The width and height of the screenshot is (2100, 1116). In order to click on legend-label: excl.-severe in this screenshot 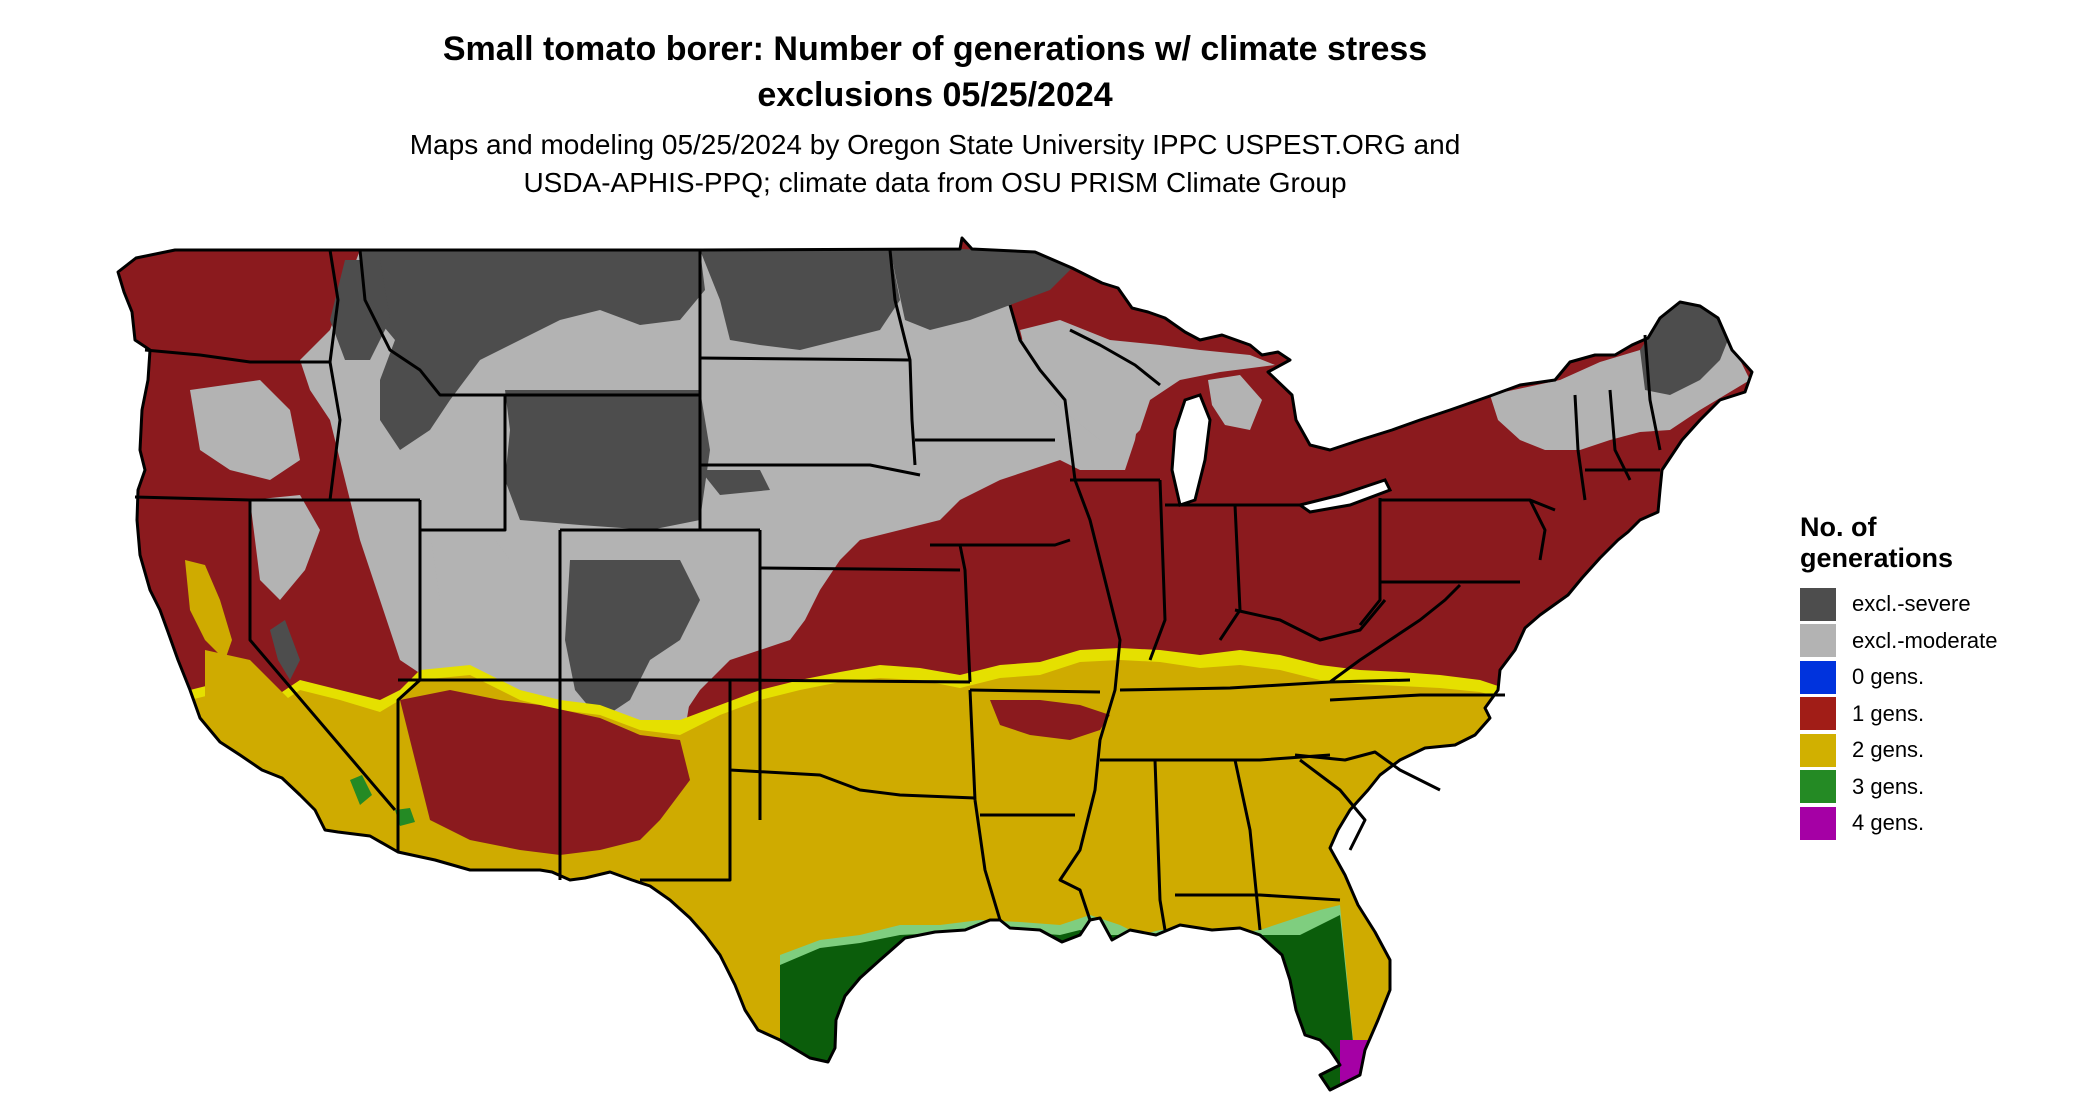, I will do `click(1911, 604)`.